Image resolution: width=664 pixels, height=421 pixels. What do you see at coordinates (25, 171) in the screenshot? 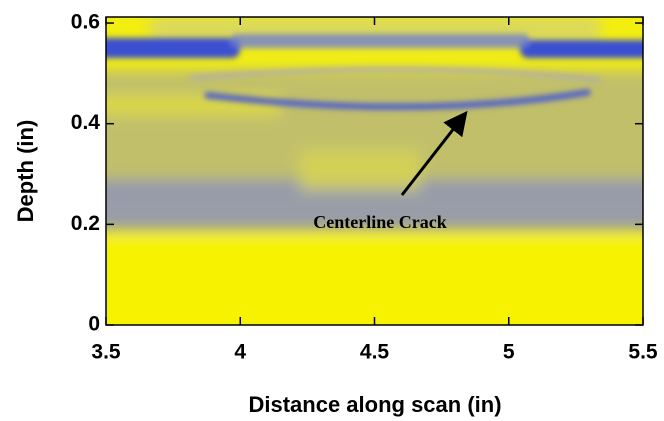
I see `y-axis-label: Depth (in)` at bounding box center [25, 171].